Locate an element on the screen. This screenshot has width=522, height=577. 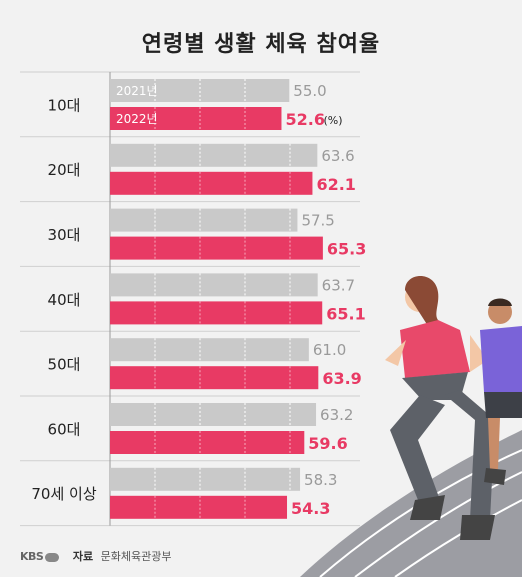
runner-man-illustration is located at coordinates (501, 391).